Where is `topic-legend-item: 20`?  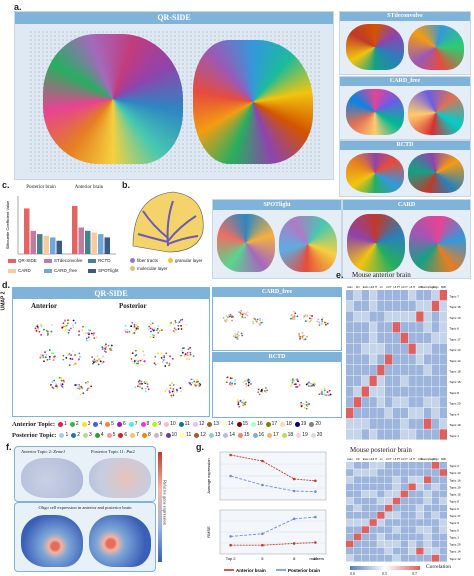
topic-legend-item: 20 is located at coordinates (315, 424).